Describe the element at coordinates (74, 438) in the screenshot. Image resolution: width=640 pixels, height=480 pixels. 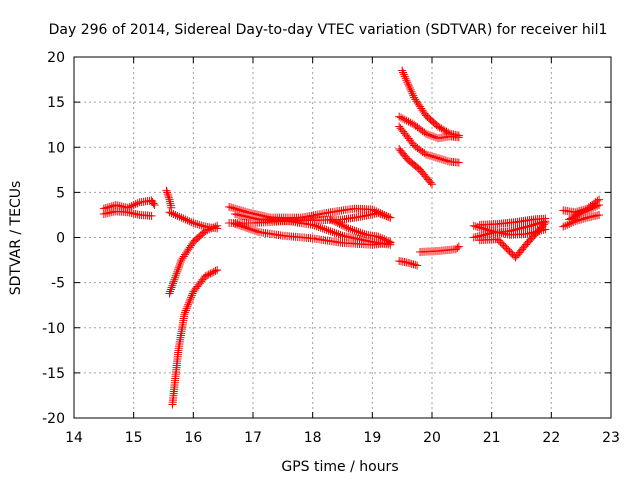
I see `x-tick-label: 14` at that location.